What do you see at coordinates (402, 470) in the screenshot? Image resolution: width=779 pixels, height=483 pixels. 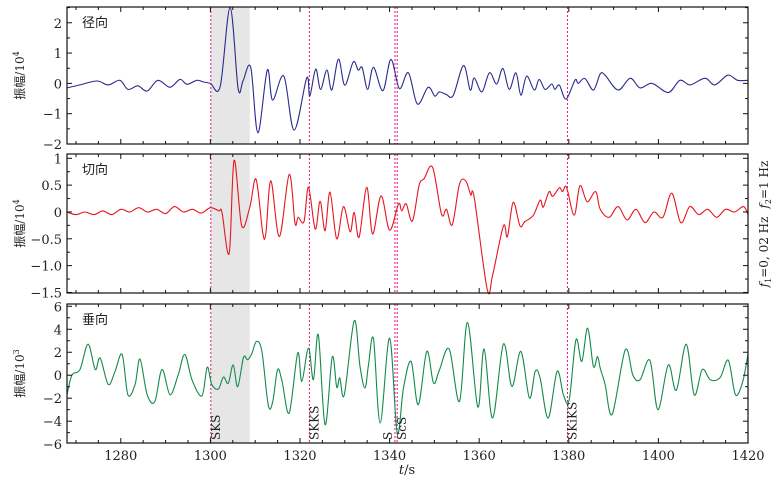 I see `x-axis-label-var: t` at bounding box center [402, 470].